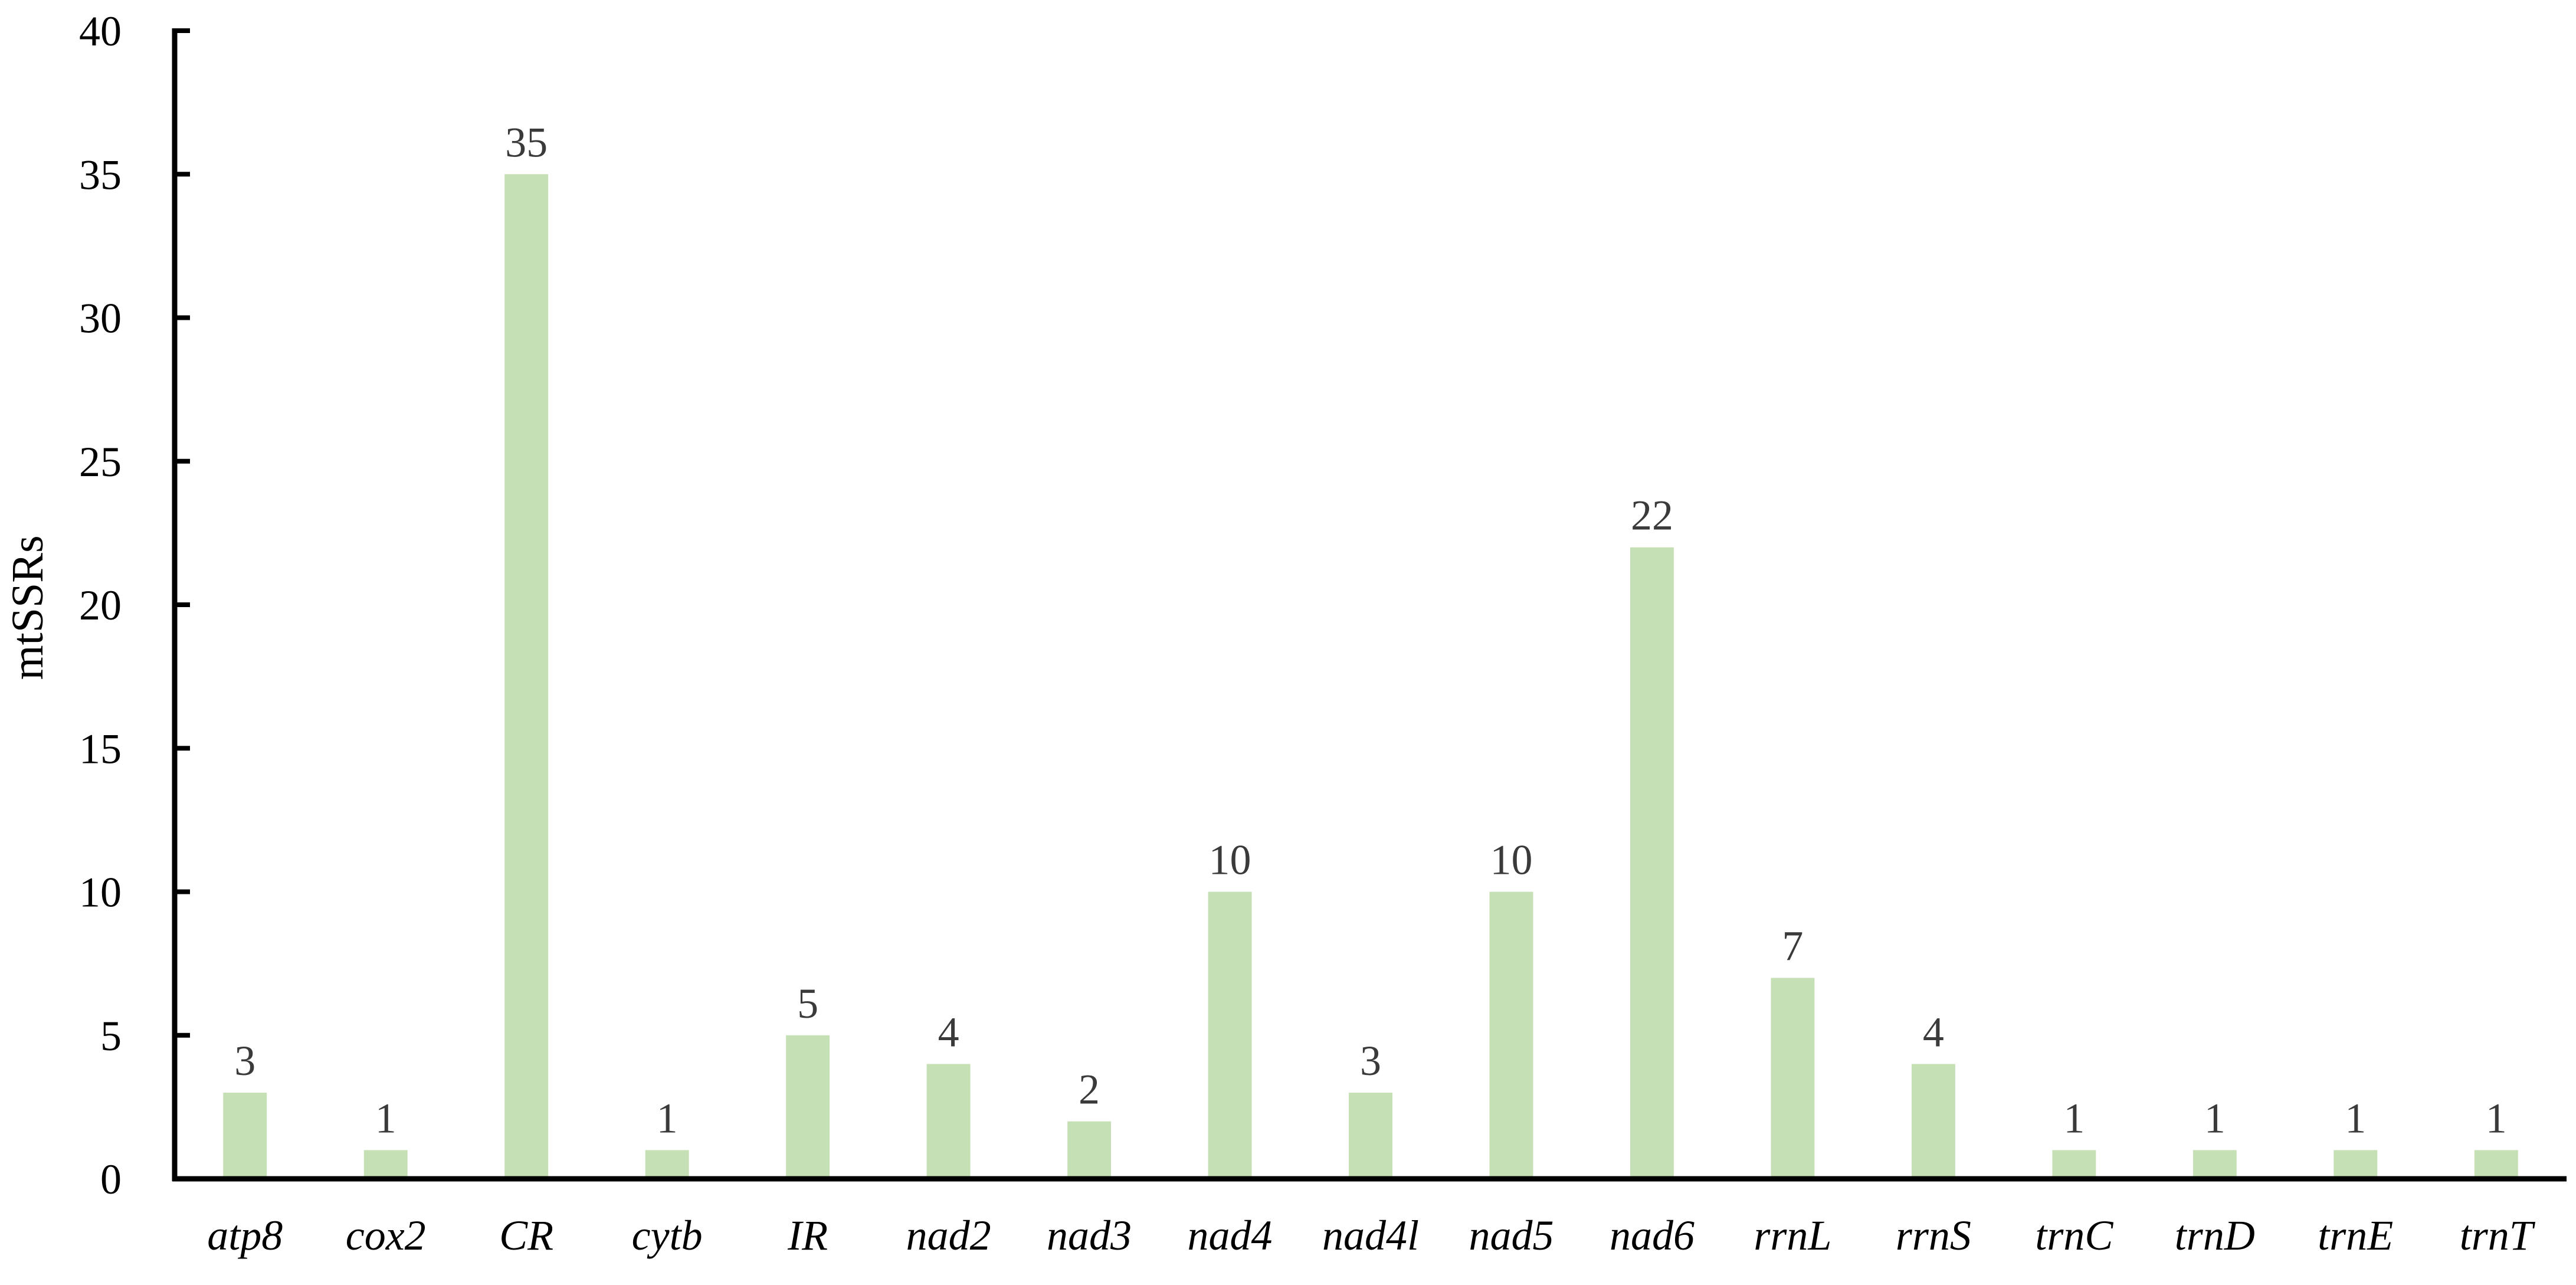 The height and width of the screenshot is (1285, 2576). What do you see at coordinates (111, 1179) in the screenshot?
I see `y-tick-label-0: 0` at bounding box center [111, 1179].